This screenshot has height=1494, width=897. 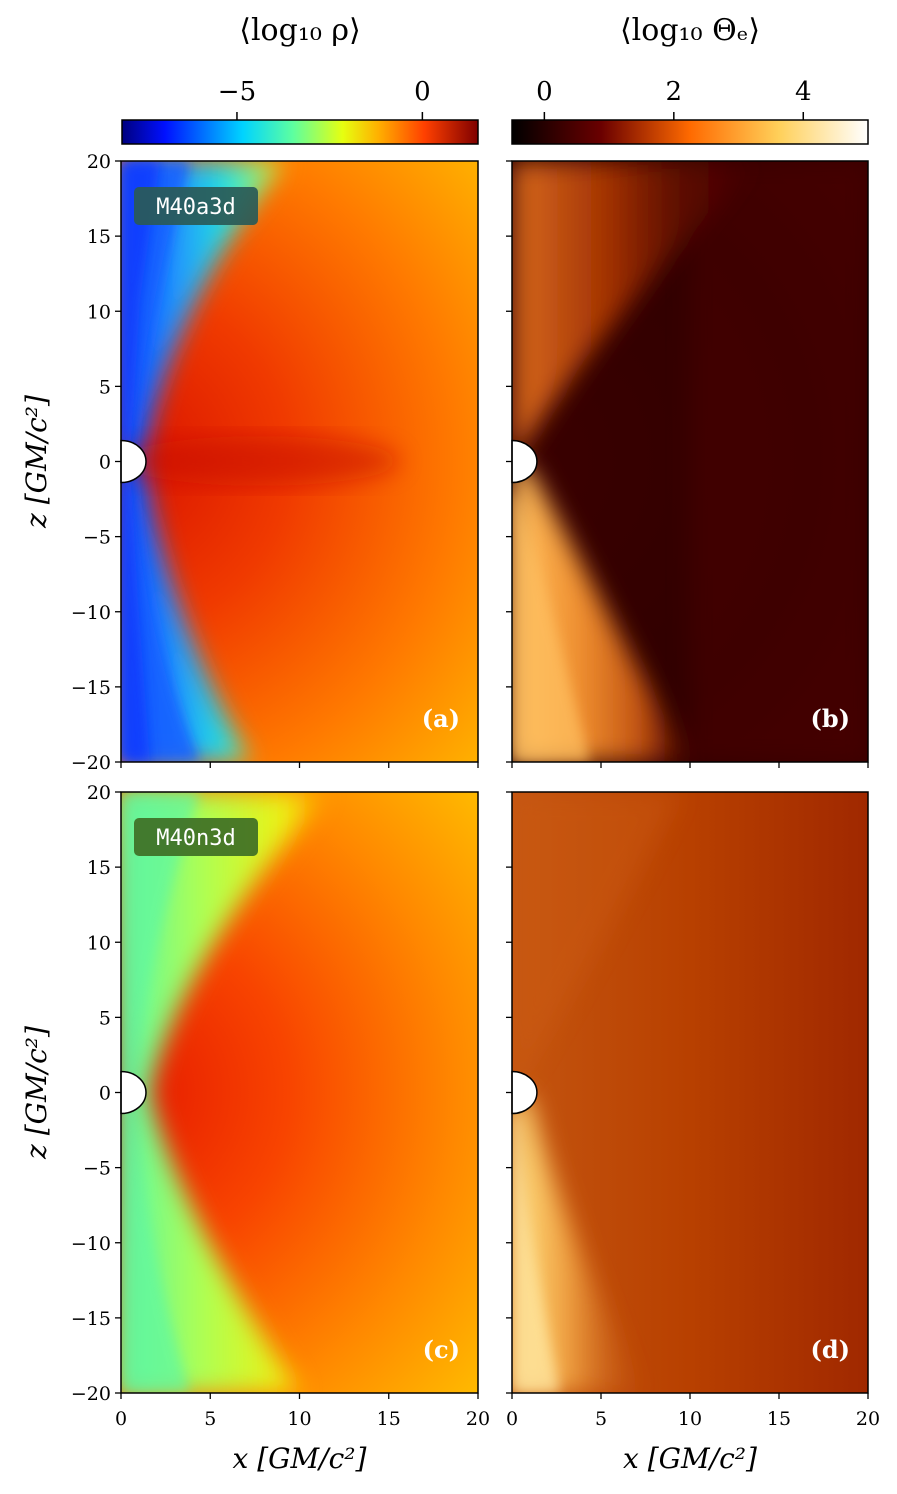 I want to click on model-name: M40n3d, so click(x=195, y=838).